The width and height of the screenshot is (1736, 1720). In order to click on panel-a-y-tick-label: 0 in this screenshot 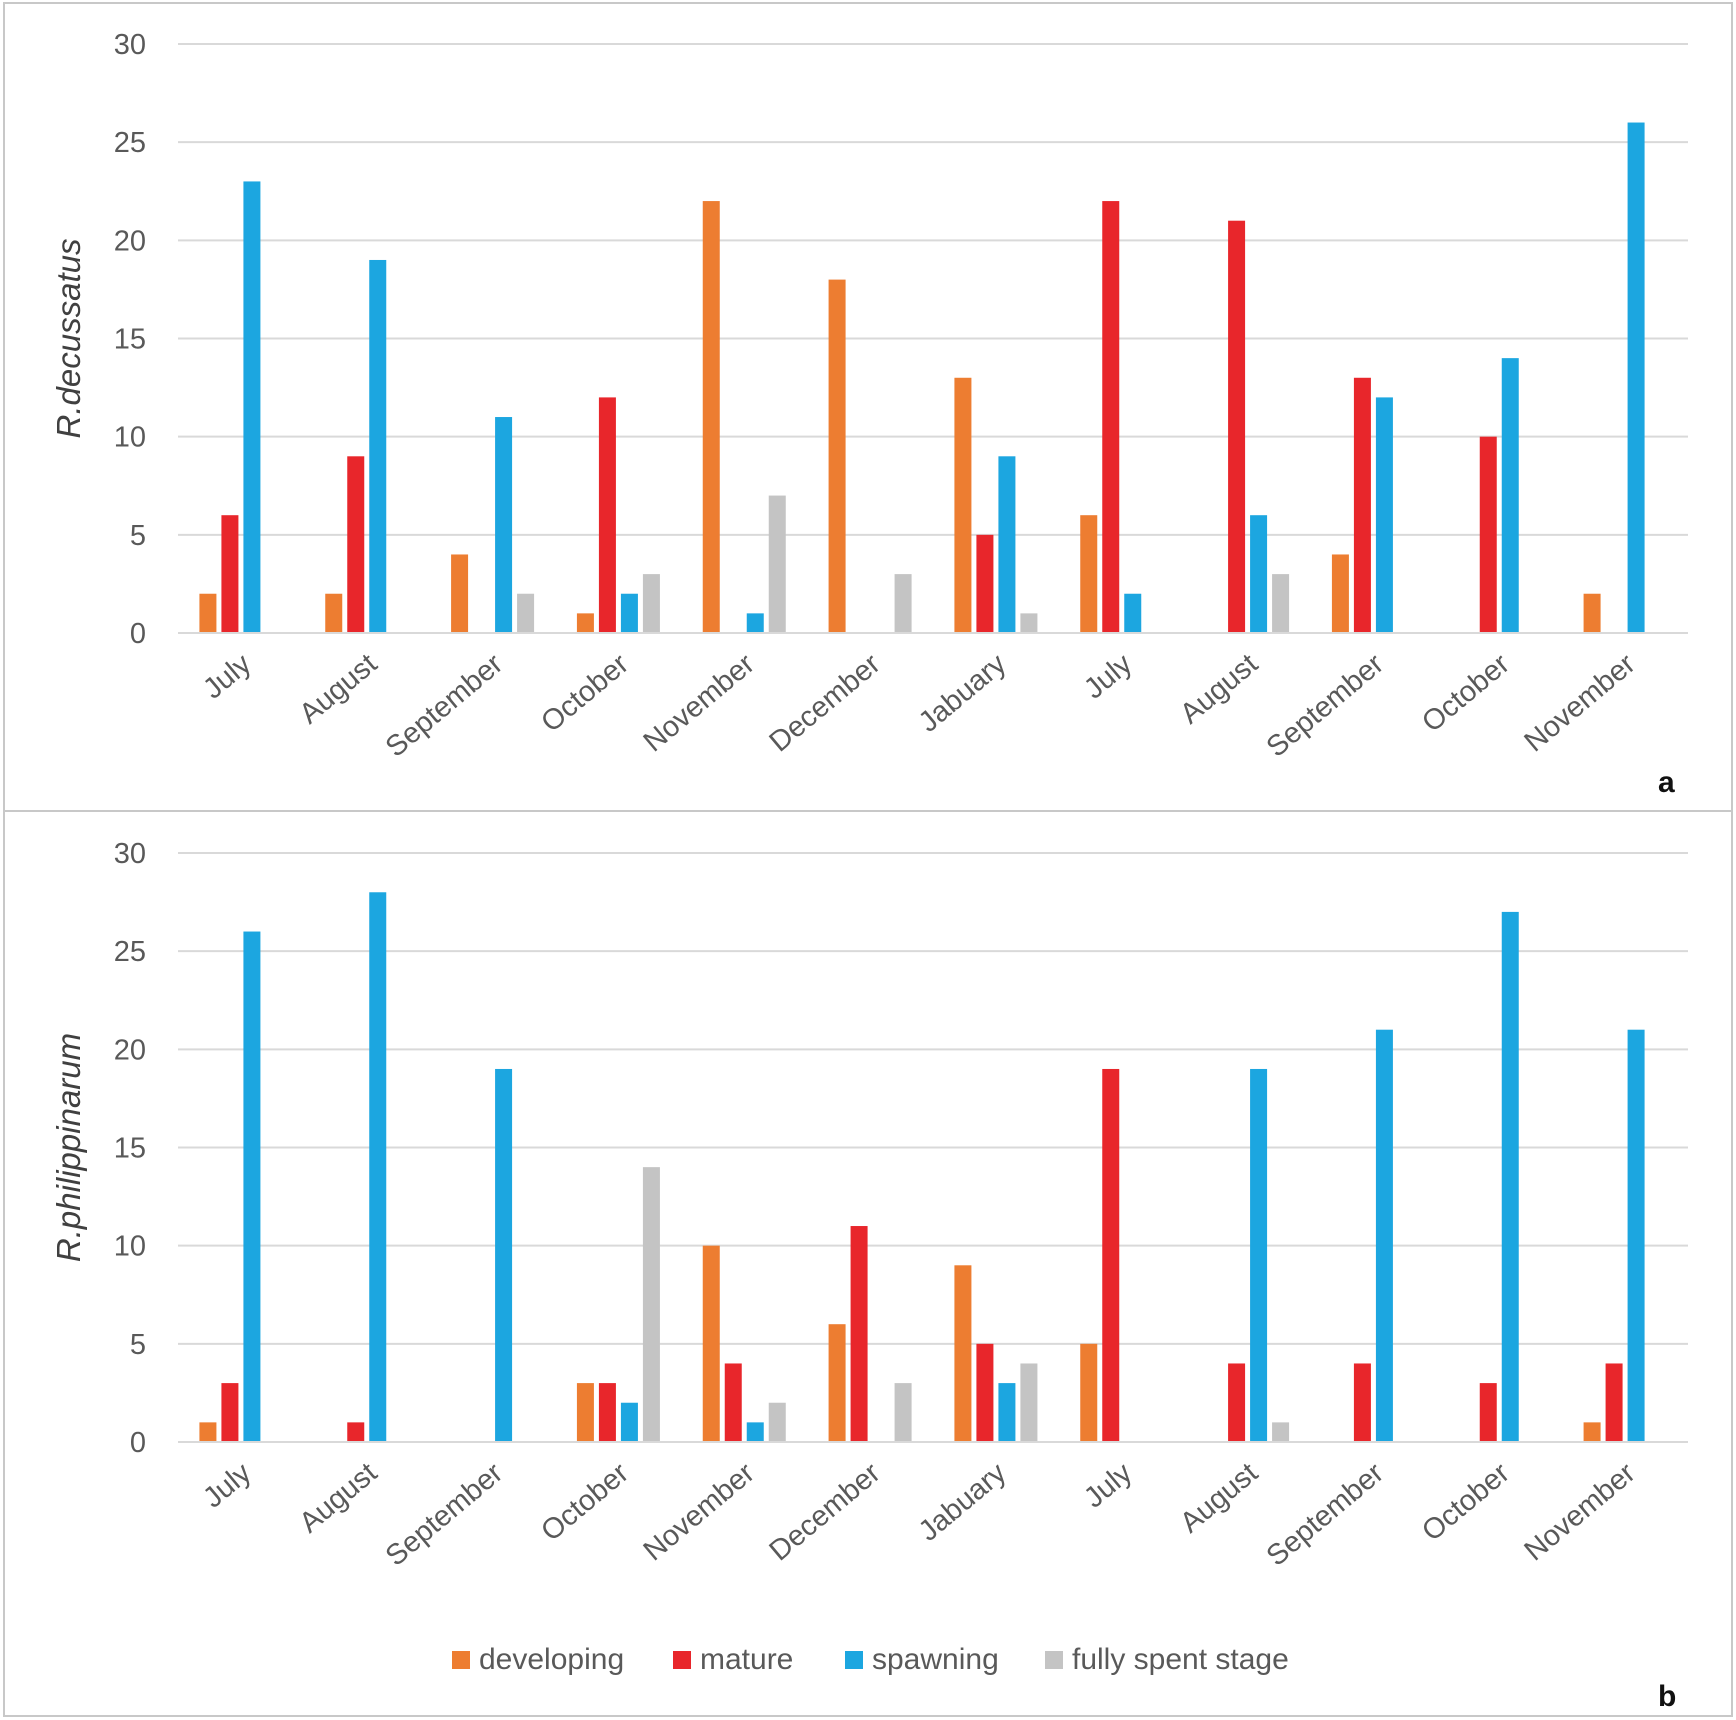, I will do `click(138, 634)`.